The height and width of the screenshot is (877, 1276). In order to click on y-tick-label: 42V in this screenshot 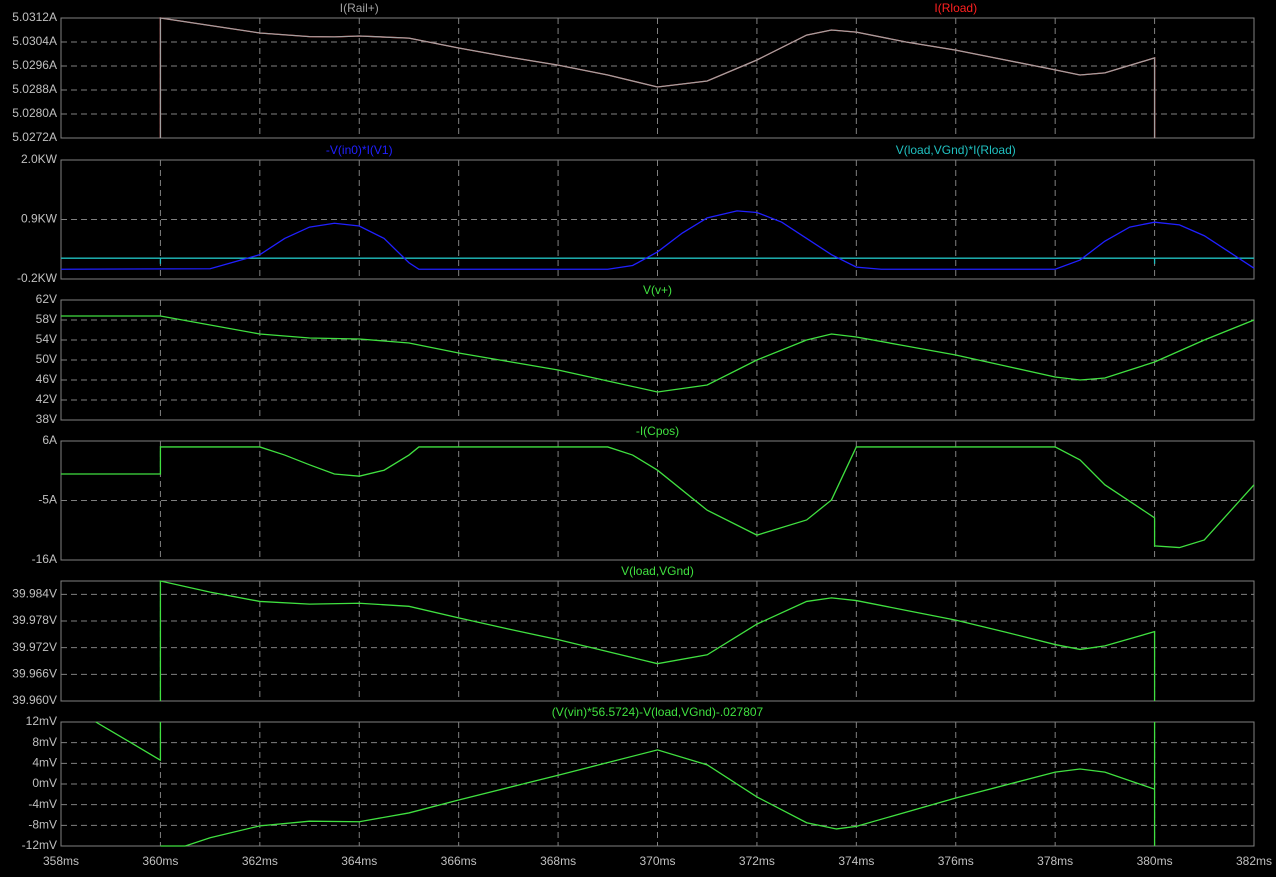, I will do `click(46, 399)`.